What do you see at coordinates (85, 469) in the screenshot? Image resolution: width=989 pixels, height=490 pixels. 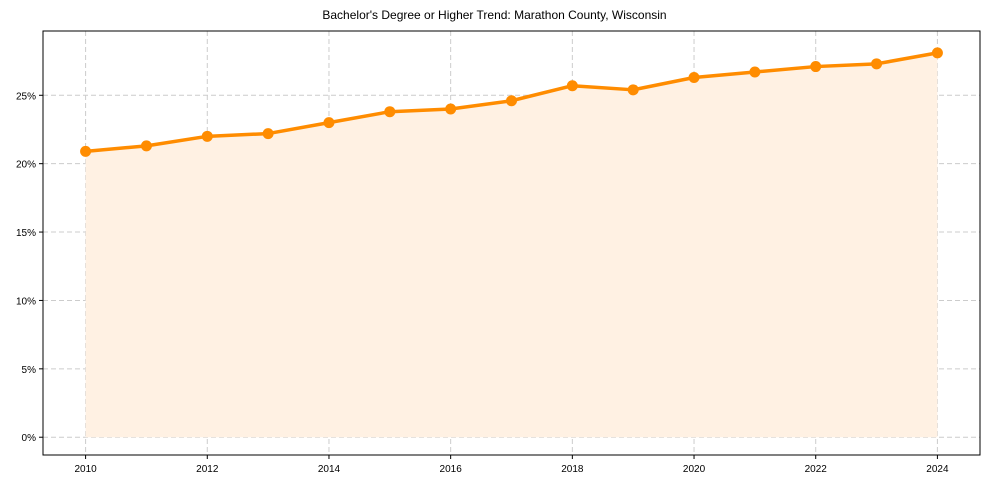 I see `x-tick-label: 2010` at bounding box center [85, 469].